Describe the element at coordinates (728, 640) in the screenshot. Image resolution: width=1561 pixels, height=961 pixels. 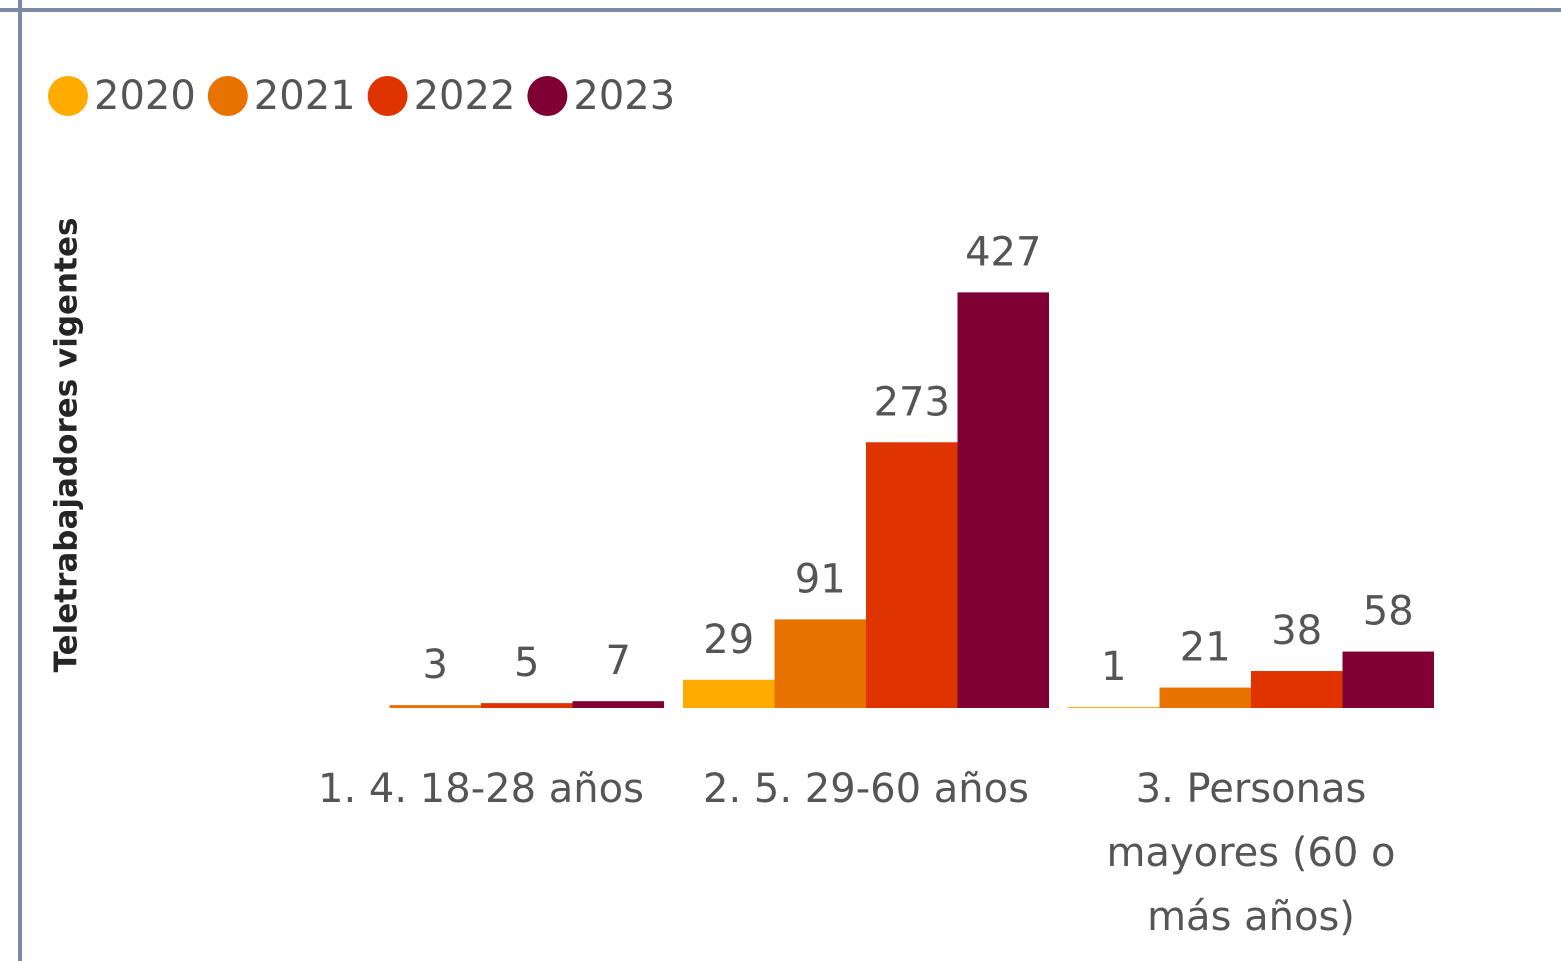
I see `value-label: 29` at that location.